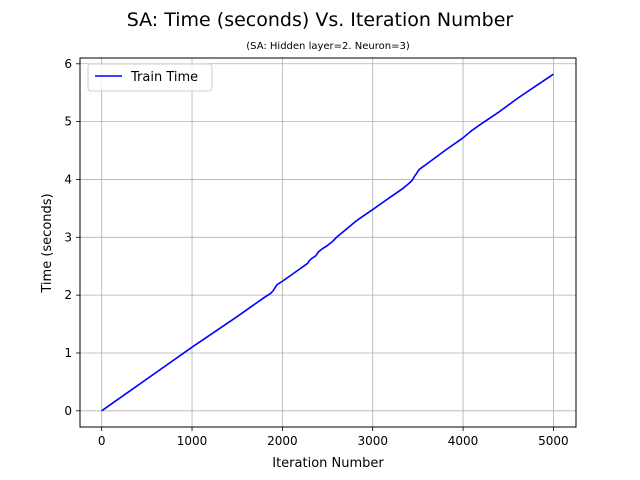 The image size is (640, 480). I want to click on y-tick-label: 1, so click(68, 353).